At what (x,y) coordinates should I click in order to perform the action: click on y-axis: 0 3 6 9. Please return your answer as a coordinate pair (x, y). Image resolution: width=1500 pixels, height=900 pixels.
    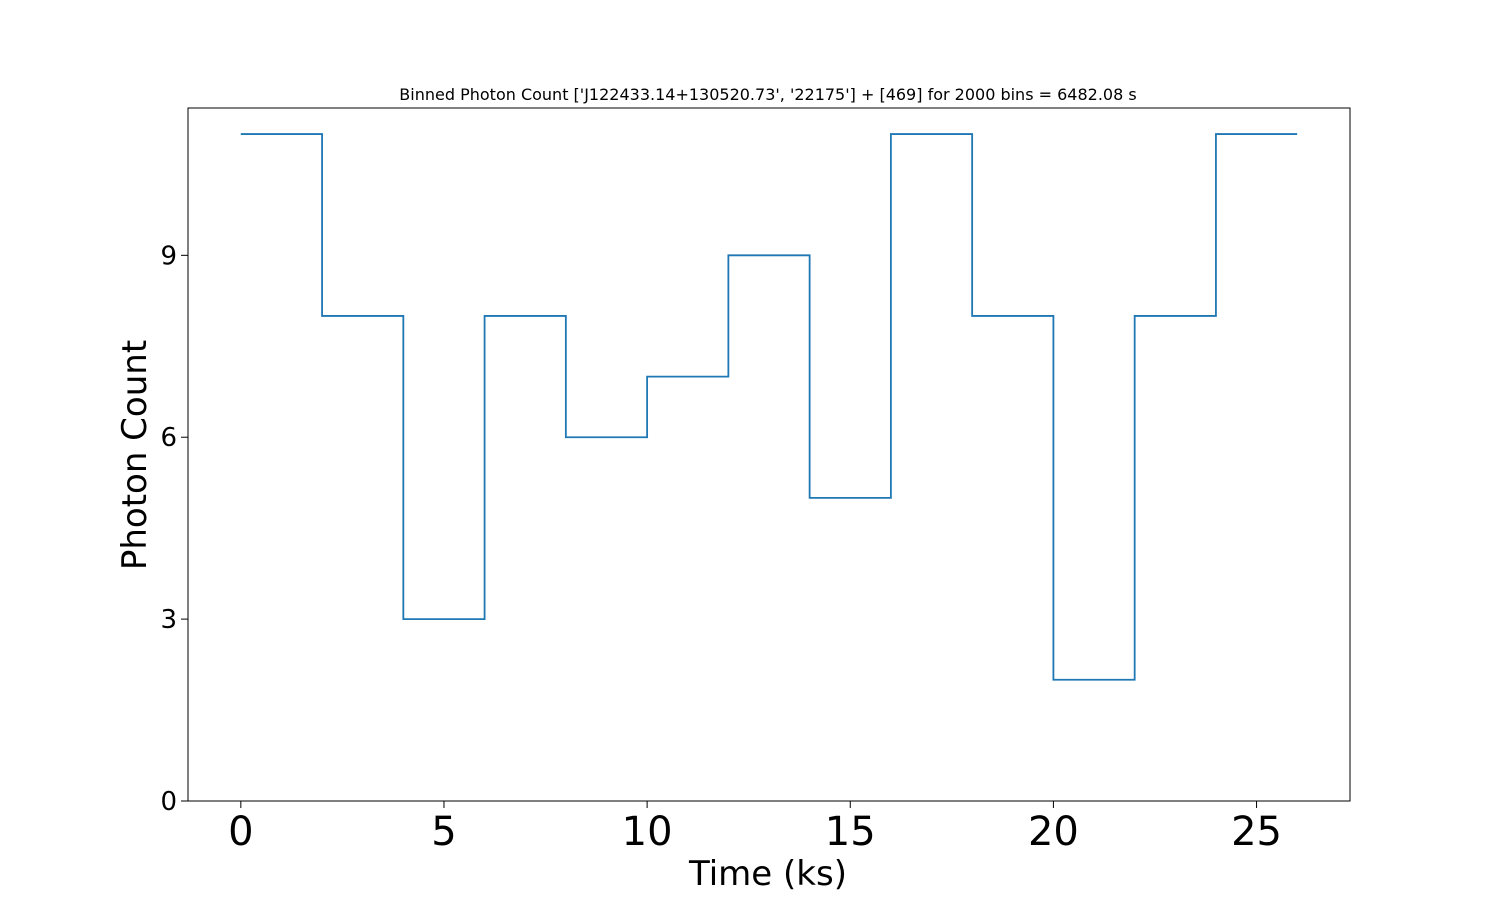
    Looking at the image, I should click on (174, 529).